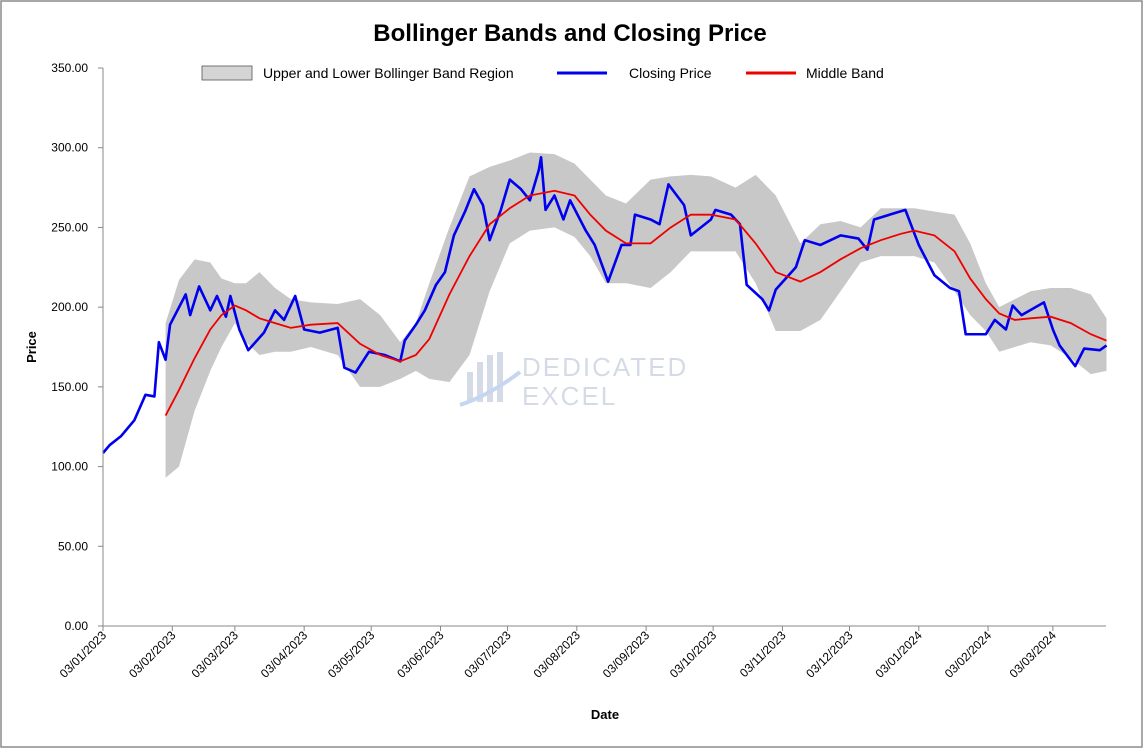  Describe the element at coordinates (69, 467) in the screenshot. I see `y-tick-label: 100.00` at that location.